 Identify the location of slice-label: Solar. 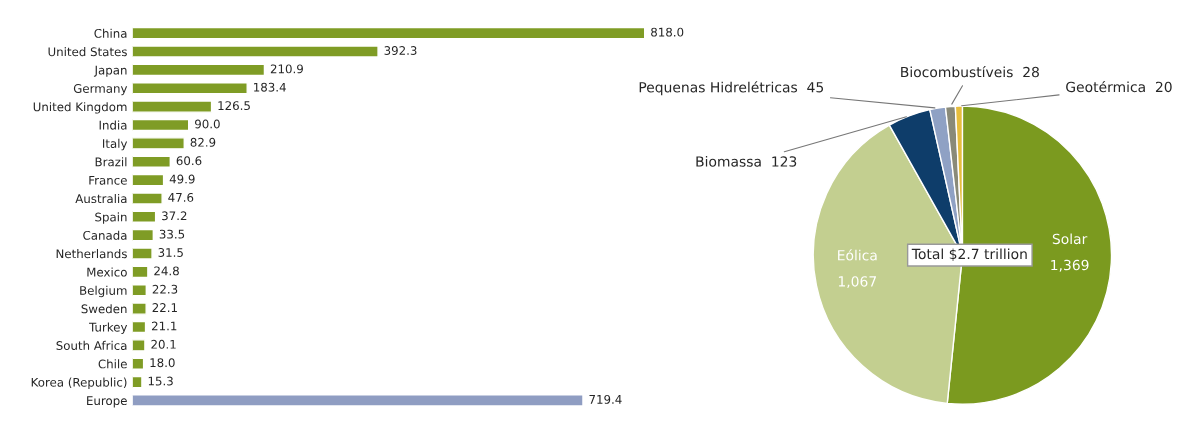
(1070, 239).